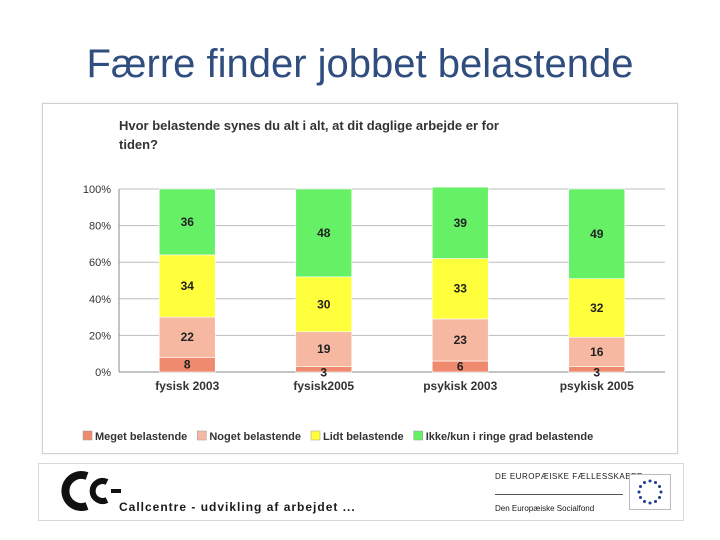 The width and height of the screenshot is (720, 540). Describe the element at coordinates (460, 386) in the screenshot. I see `x-tick-label: psykisk 2003` at that location.